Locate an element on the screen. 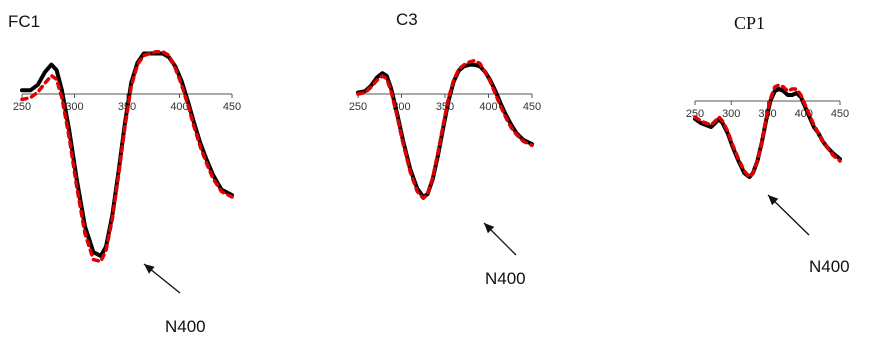 The height and width of the screenshot is (337, 871). panel-title: CP1 is located at coordinates (749, 23).